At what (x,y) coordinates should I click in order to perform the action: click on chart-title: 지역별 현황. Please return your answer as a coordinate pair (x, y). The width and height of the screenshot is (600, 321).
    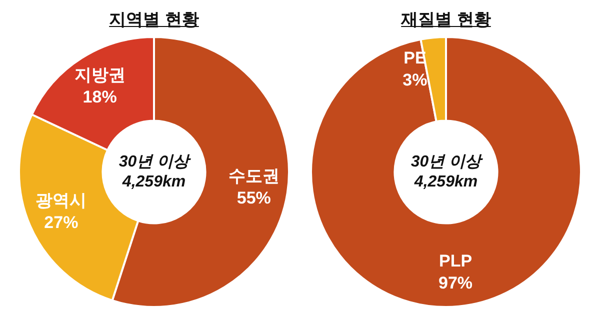
    Looking at the image, I should click on (154, 20).